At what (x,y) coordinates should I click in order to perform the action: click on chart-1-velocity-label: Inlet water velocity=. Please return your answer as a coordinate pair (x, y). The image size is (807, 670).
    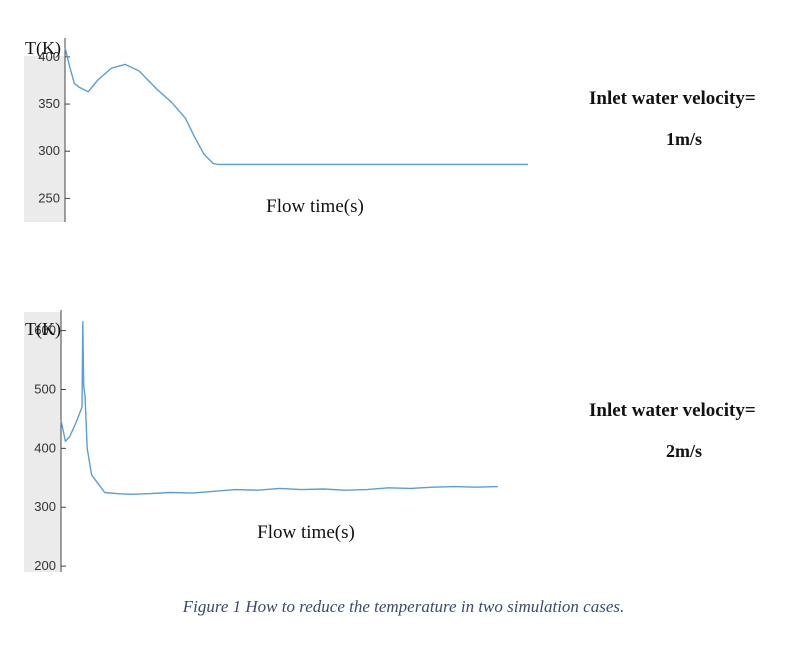
    Looking at the image, I should click on (672, 98).